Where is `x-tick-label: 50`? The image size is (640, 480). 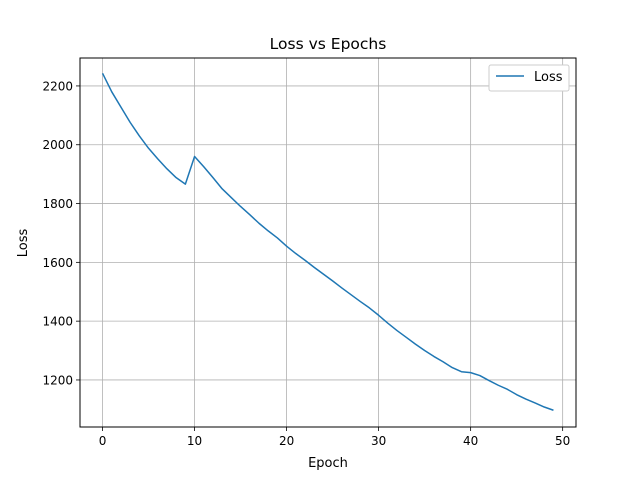
x-tick-label: 50 is located at coordinates (562, 441).